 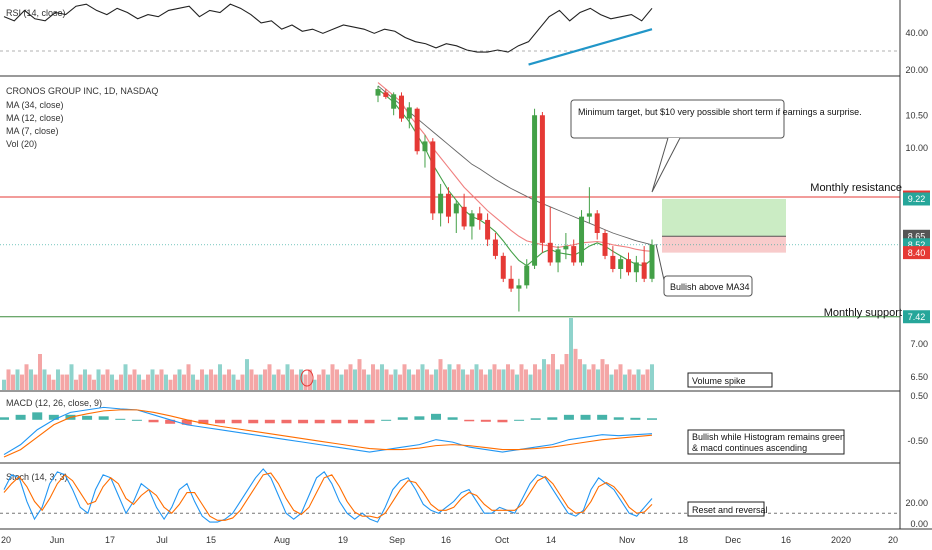 What do you see at coordinates (328, 433) in the screenshot?
I see `macd-signal-line` at bounding box center [328, 433].